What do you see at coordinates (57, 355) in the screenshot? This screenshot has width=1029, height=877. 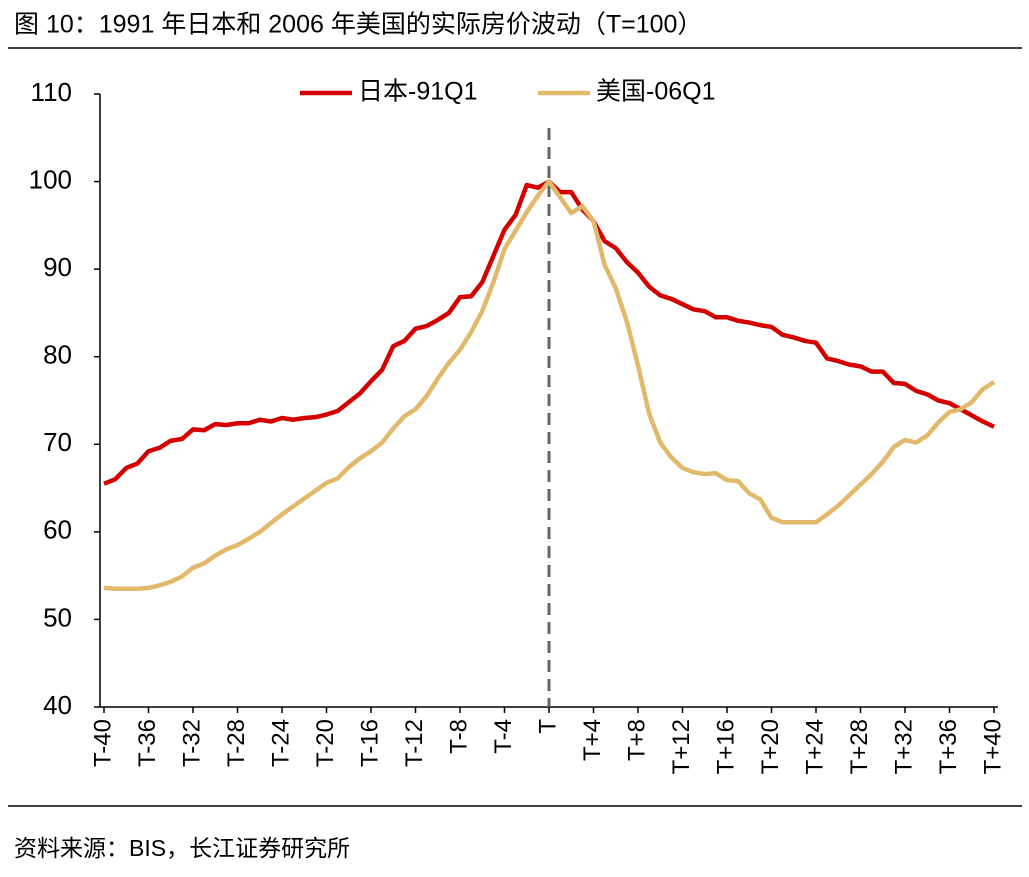 I see `y-tick-label: 80` at bounding box center [57, 355].